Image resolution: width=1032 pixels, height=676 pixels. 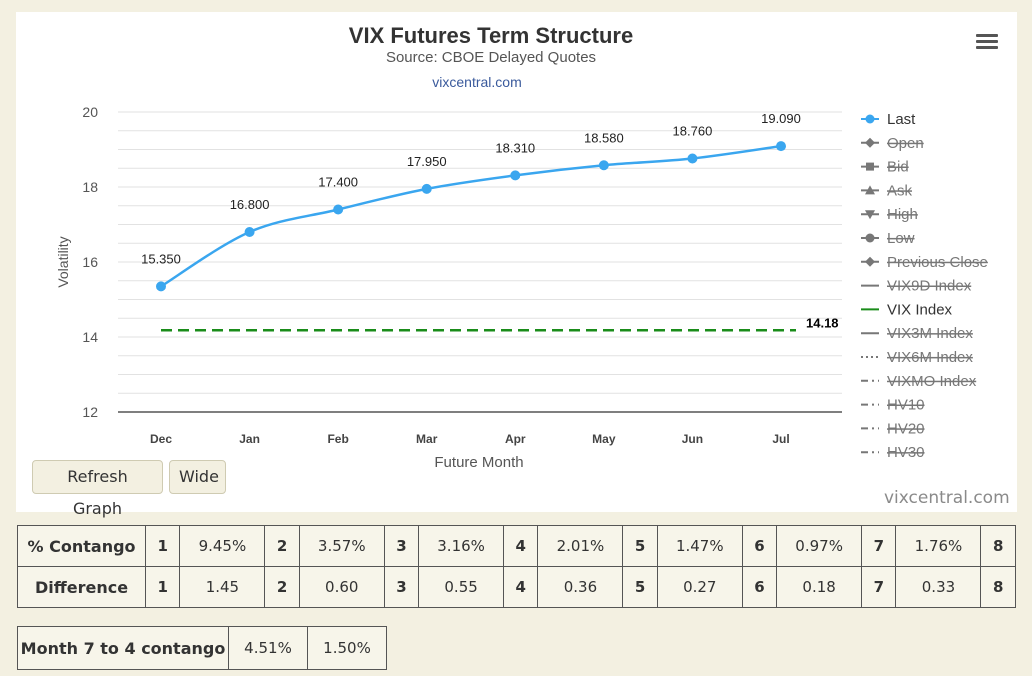 What do you see at coordinates (905, 143) in the screenshot?
I see `legend-label: Open` at bounding box center [905, 143].